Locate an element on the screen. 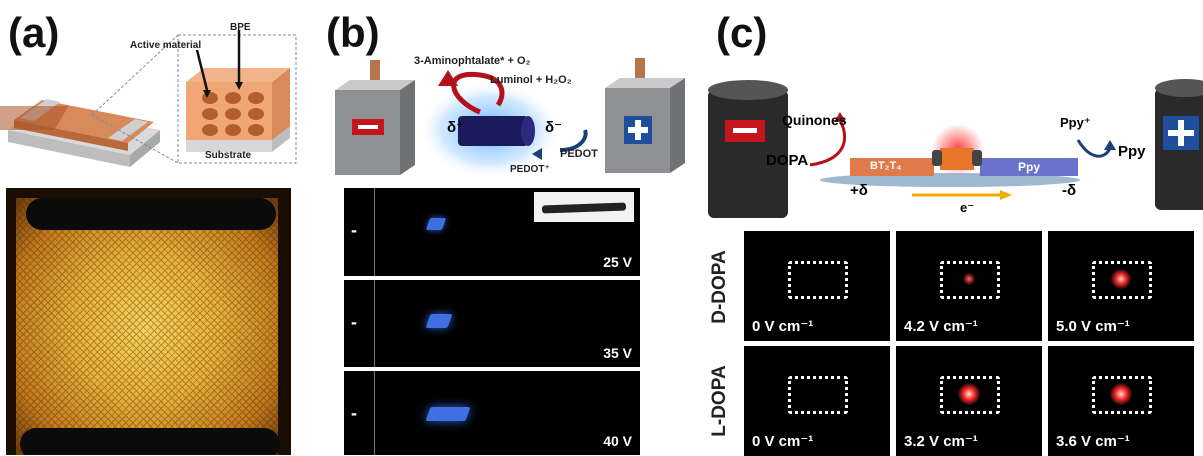 This screenshot has width=1203, height=456. bpe-array-photo is located at coordinates (148, 321).